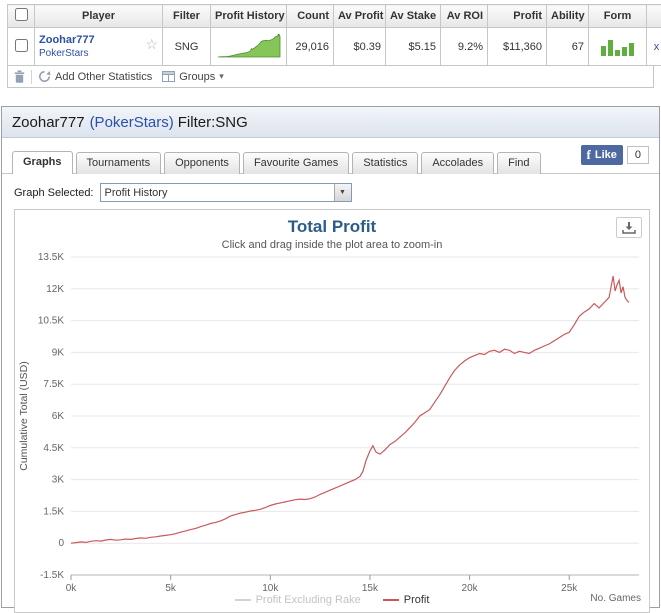  What do you see at coordinates (226, 192) in the screenshot?
I see `graph-select: Profit History ▼` at bounding box center [226, 192].